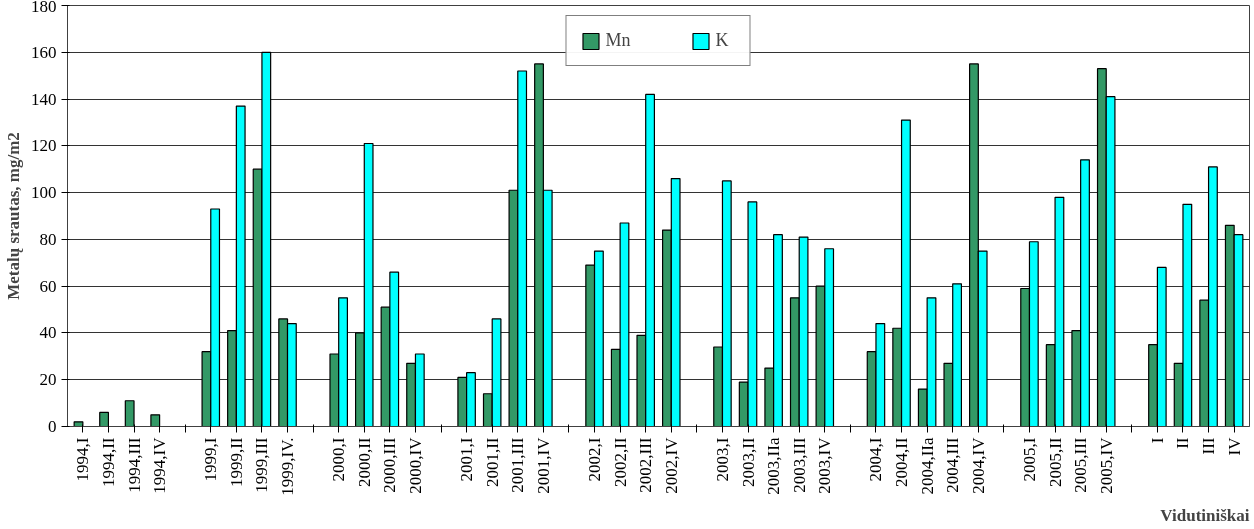 The height and width of the screenshot is (529, 1254). Describe the element at coordinates (364, 462) in the screenshot. I see `x-tick-label: 2000,II` at that location.